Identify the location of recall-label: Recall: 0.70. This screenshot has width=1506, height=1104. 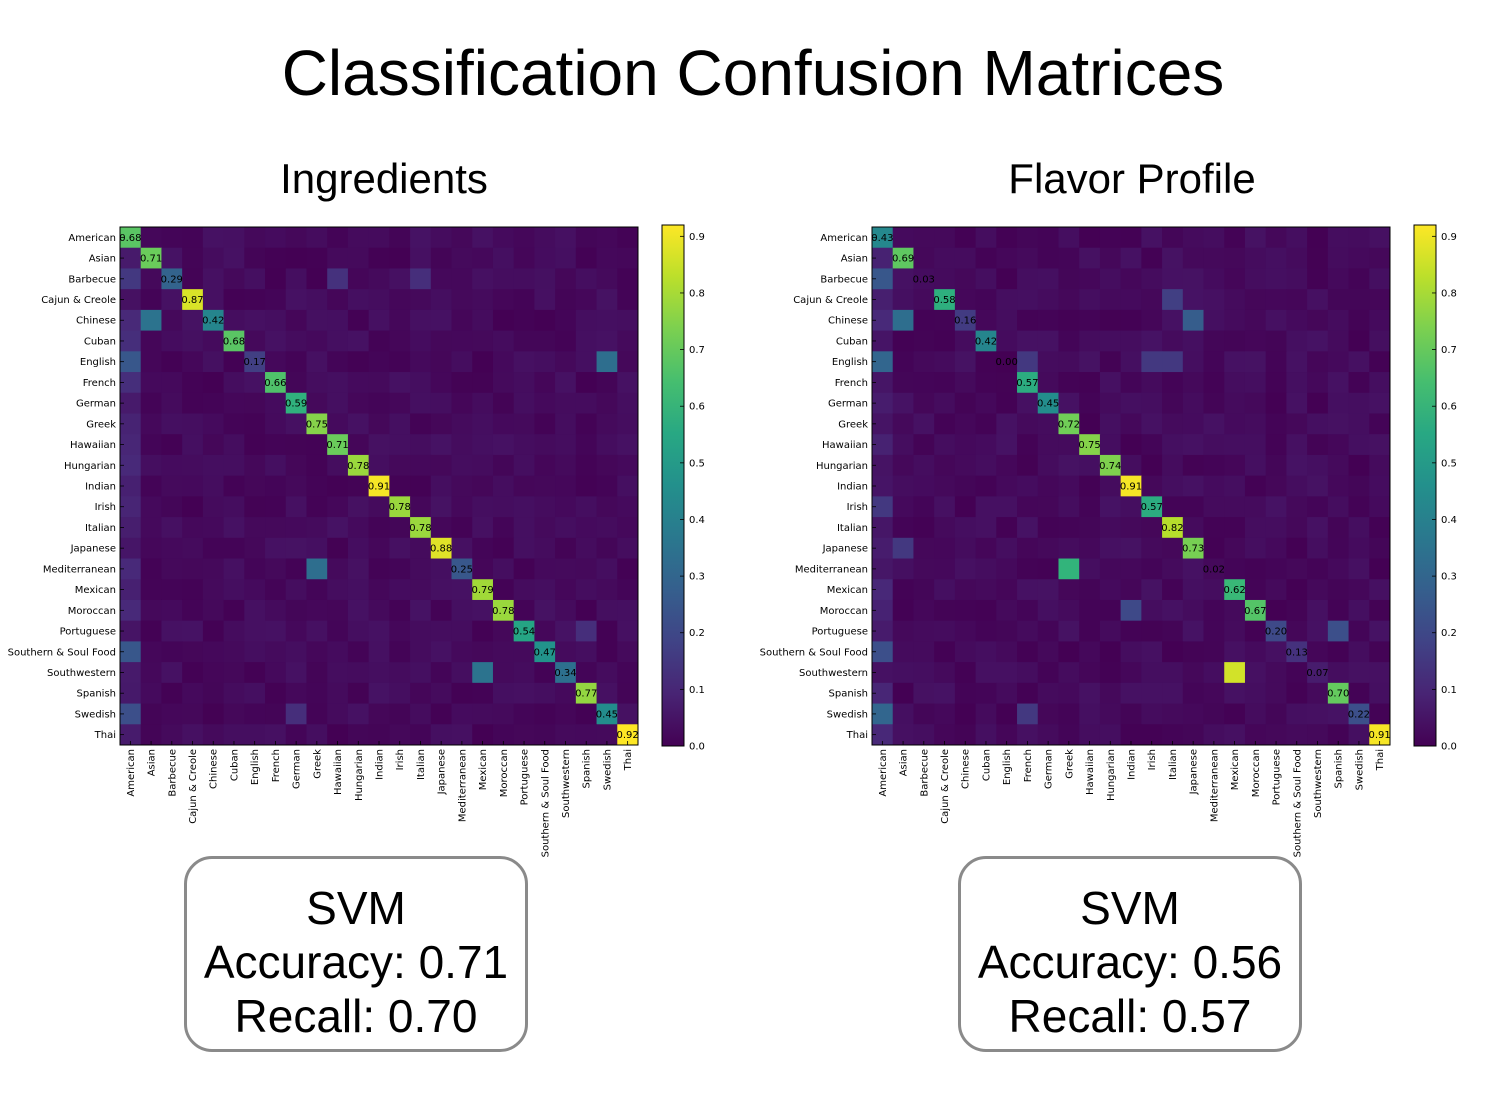
(356, 1016).